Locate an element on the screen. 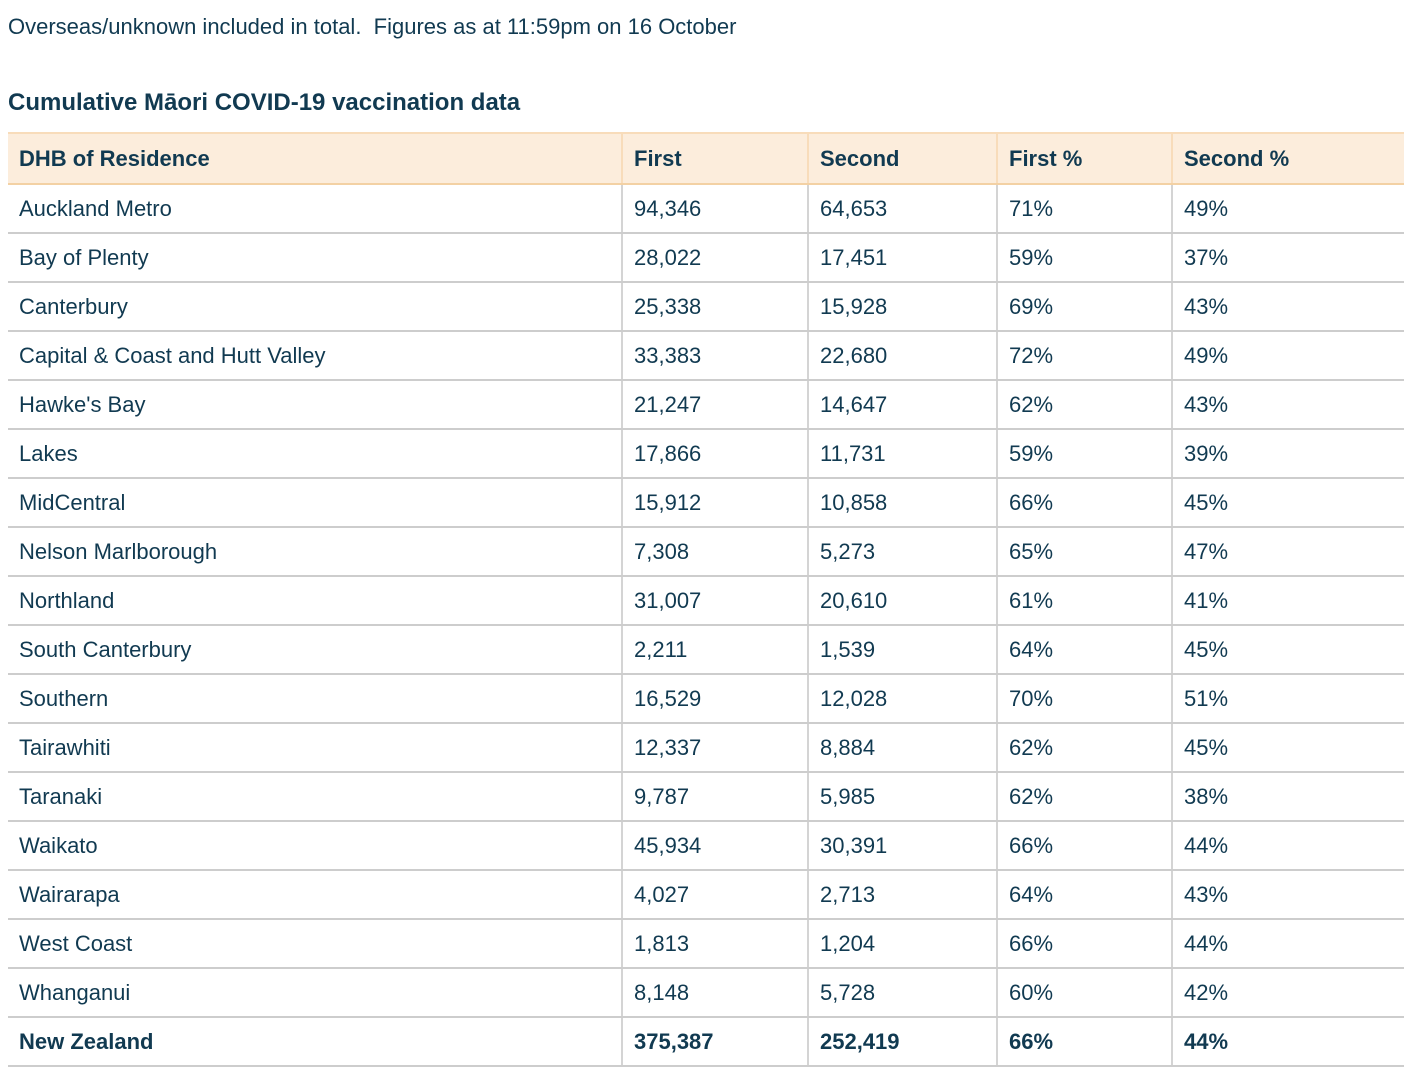  cell-second-pct: 37% is located at coordinates (1287, 258).